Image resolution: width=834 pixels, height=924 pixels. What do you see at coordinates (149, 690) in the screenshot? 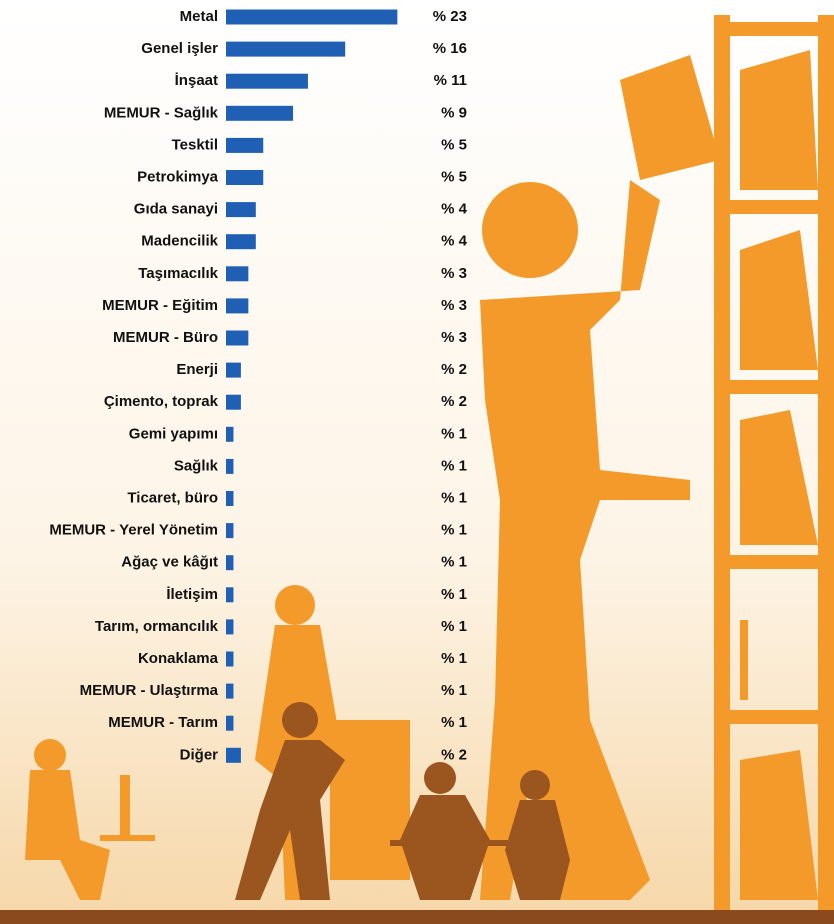
I see `category-label: MEMUR - Ulaştırma` at bounding box center [149, 690].